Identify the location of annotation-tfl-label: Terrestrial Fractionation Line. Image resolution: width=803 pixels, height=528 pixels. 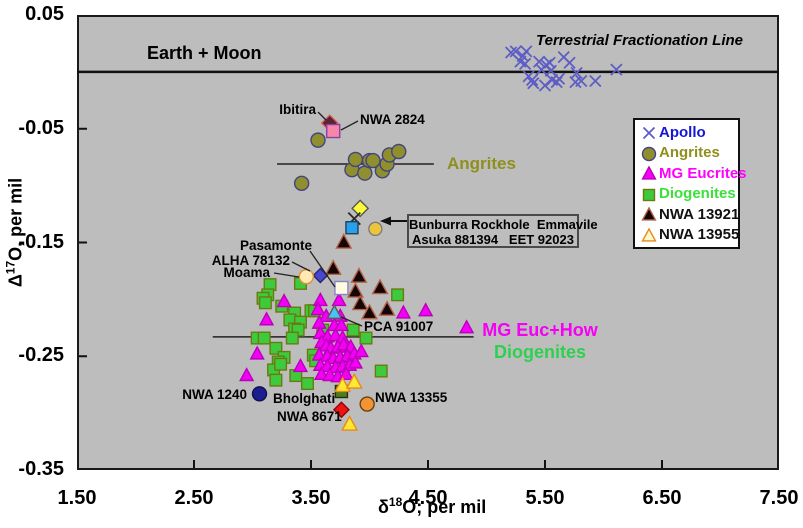
(639, 40).